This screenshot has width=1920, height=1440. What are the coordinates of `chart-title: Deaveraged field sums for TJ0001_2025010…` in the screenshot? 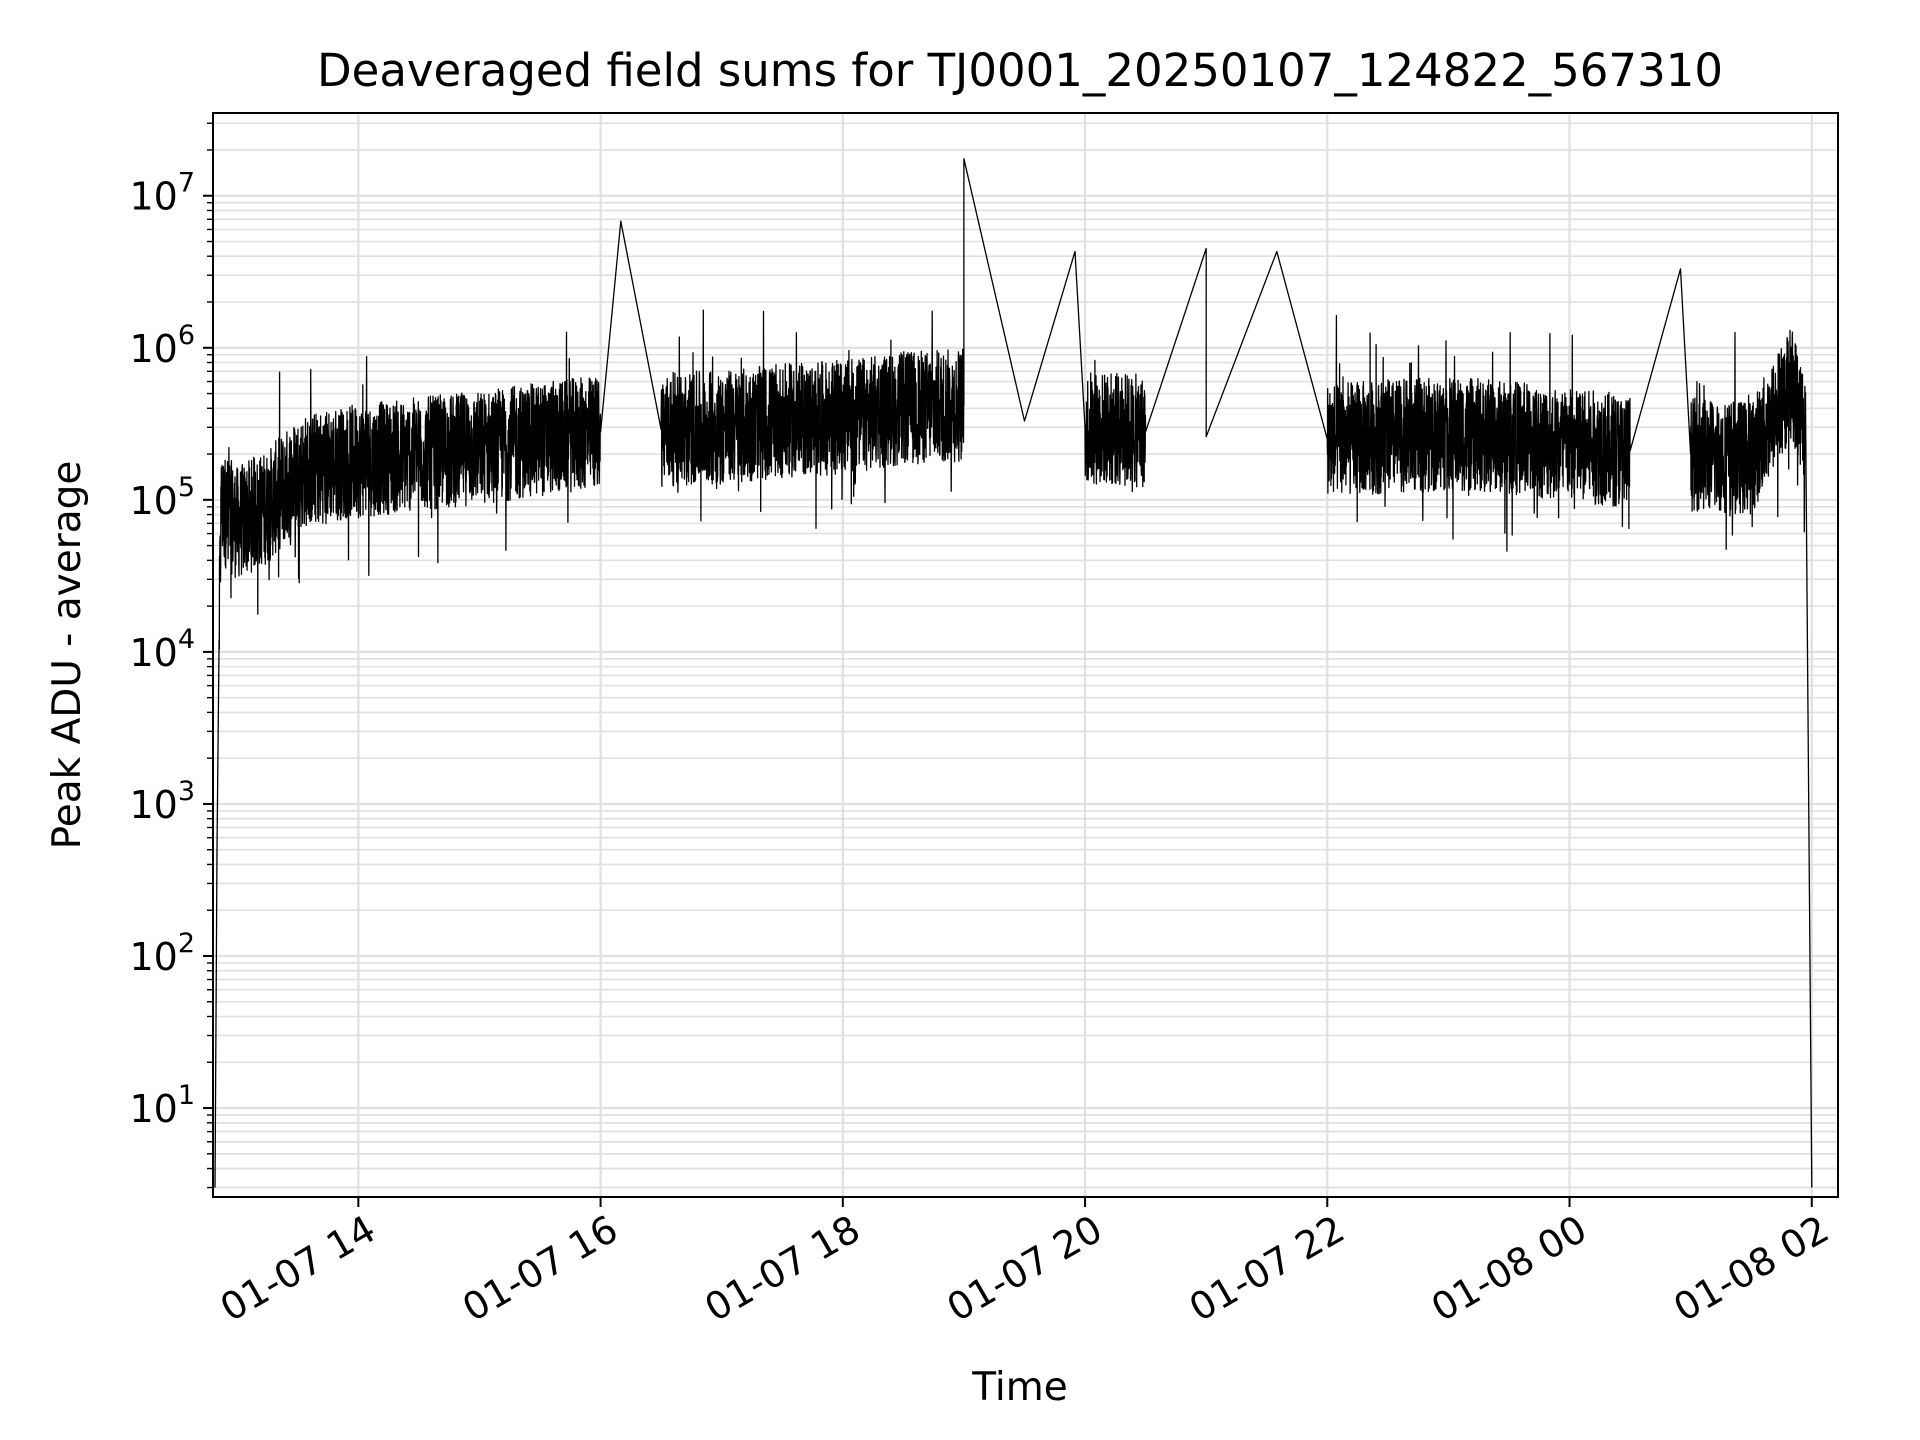 It's located at (1020, 70).